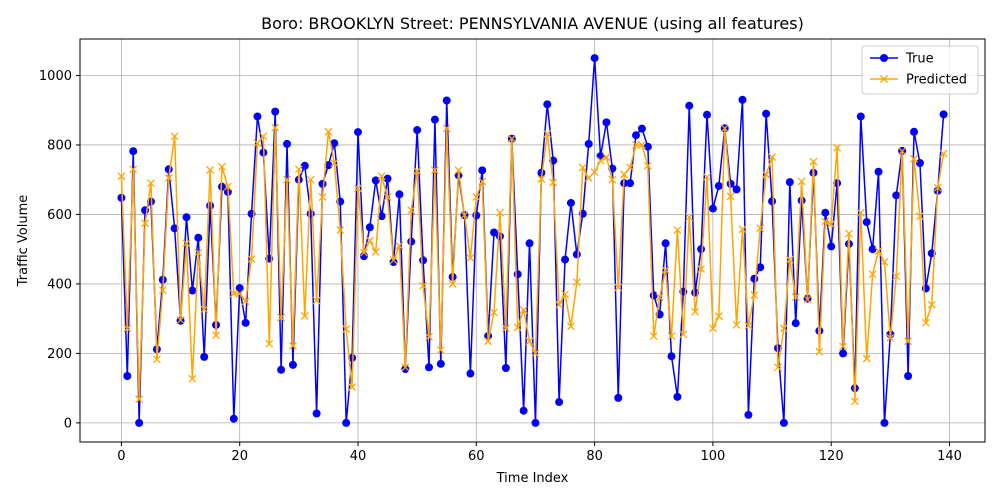 The height and width of the screenshot is (500, 1000). Describe the element at coordinates (59, 215) in the screenshot. I see `y-tick-label: 600` at that location.